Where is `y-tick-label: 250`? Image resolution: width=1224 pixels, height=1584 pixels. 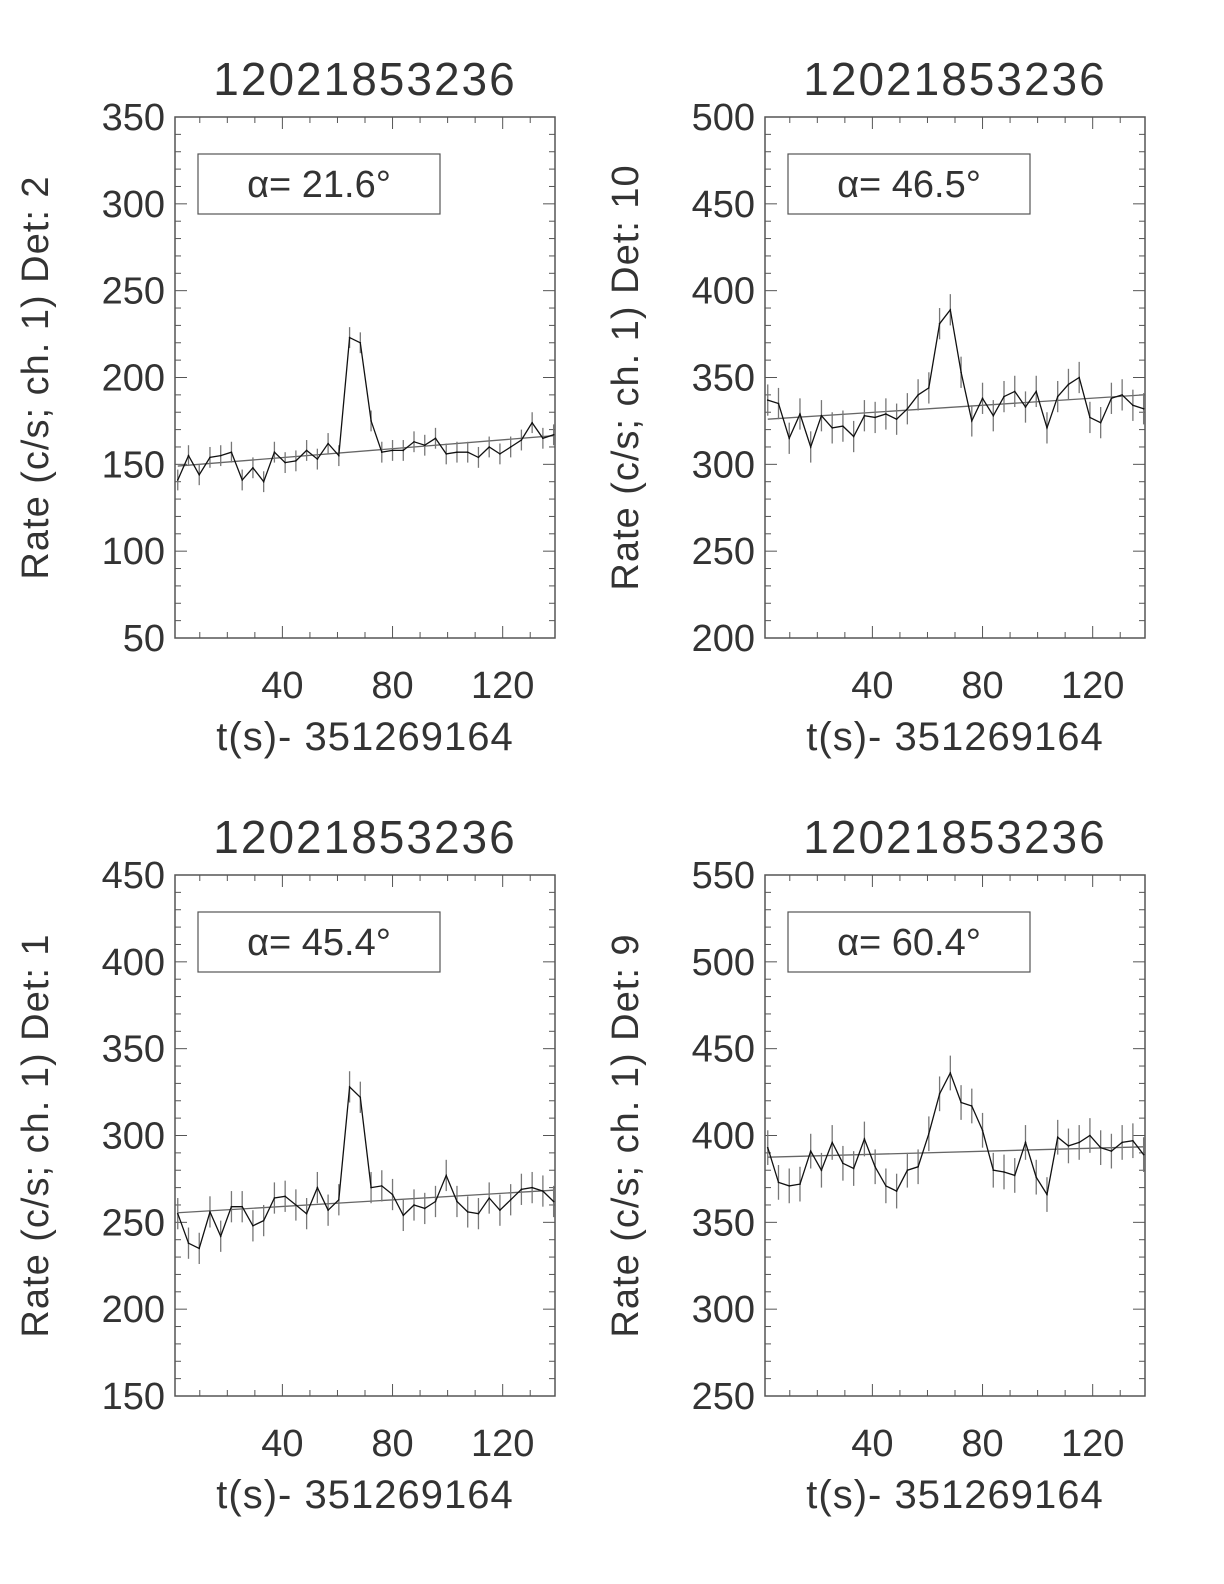 y-tick-label: 250 is located at coordinates (723, 552).